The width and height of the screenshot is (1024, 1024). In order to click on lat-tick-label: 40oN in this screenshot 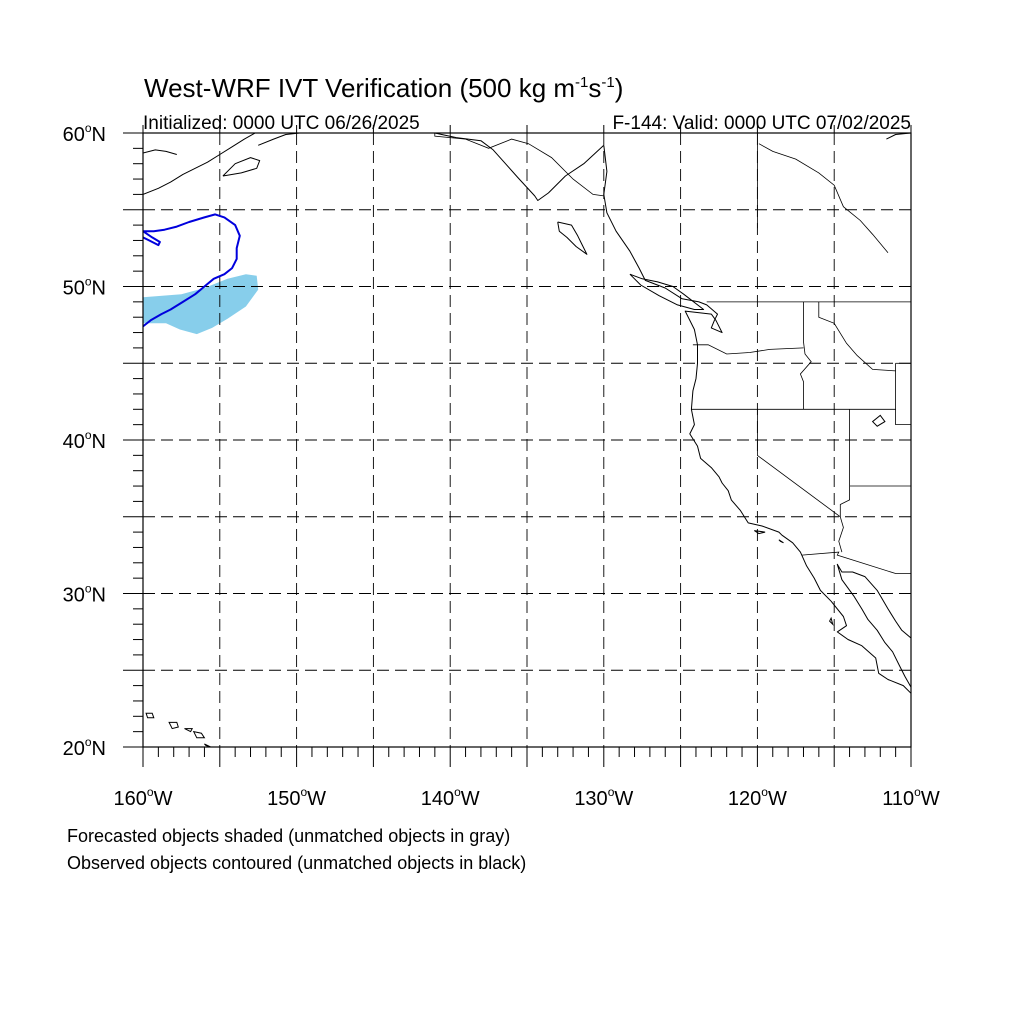, I will do `click(84, 440)`.